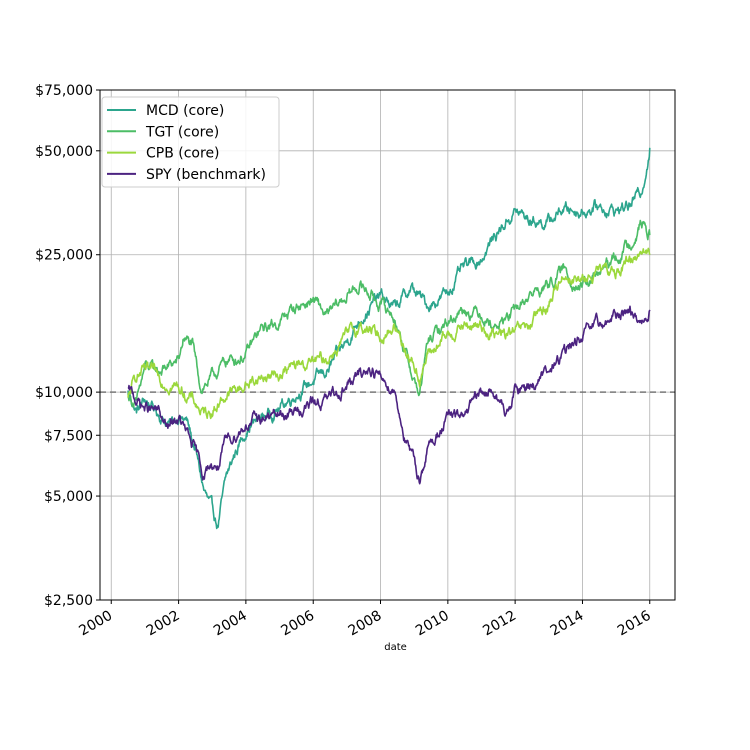  I want to click on legend-entry-label: TGT (core), so click(182, 132).